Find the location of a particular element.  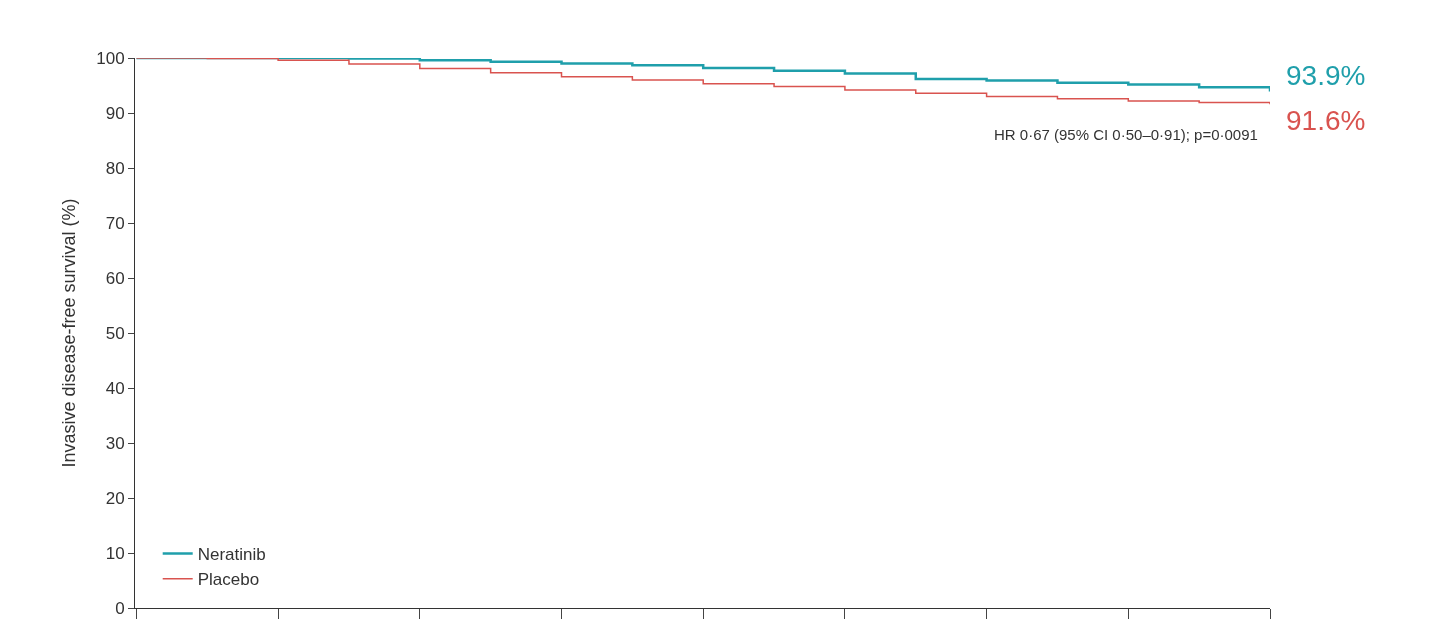

y-tick-label: 0 is located at coordinates (120, 608).